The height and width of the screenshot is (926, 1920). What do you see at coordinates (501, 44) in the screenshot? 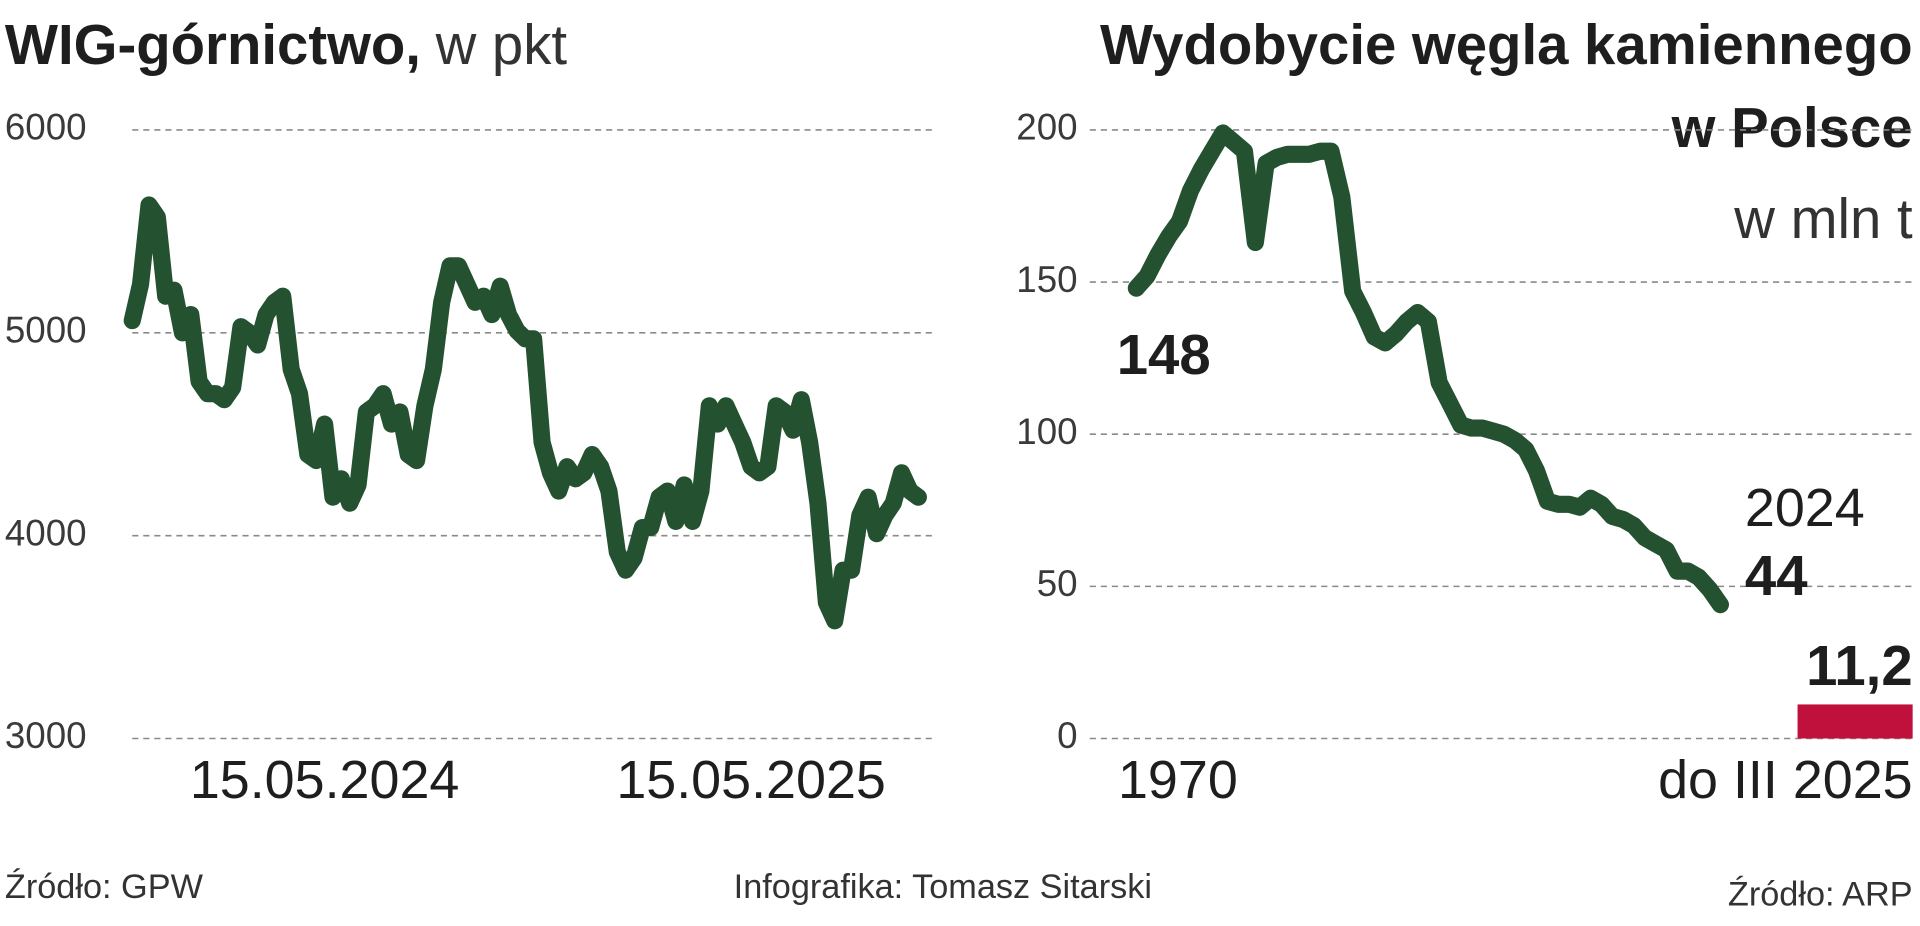
I see `chart-subtitle: w pkt` at bounding box center [501, 44].